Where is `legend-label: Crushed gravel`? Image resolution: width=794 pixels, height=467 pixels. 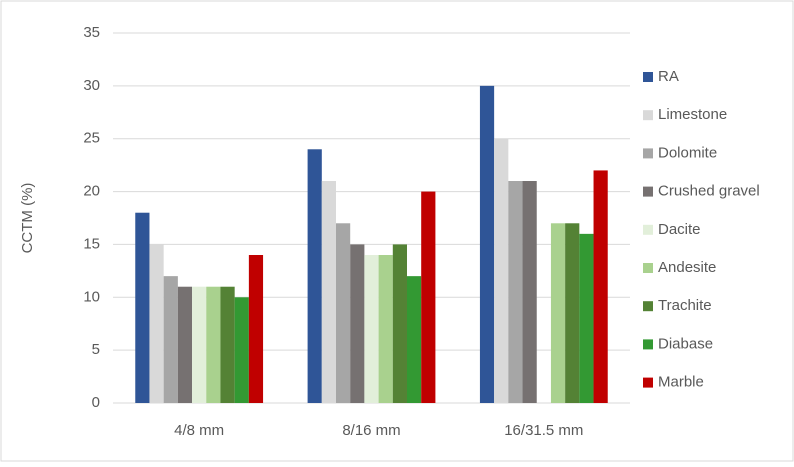
legend-label: Crushed gravel is located at coordinates (709, 191).